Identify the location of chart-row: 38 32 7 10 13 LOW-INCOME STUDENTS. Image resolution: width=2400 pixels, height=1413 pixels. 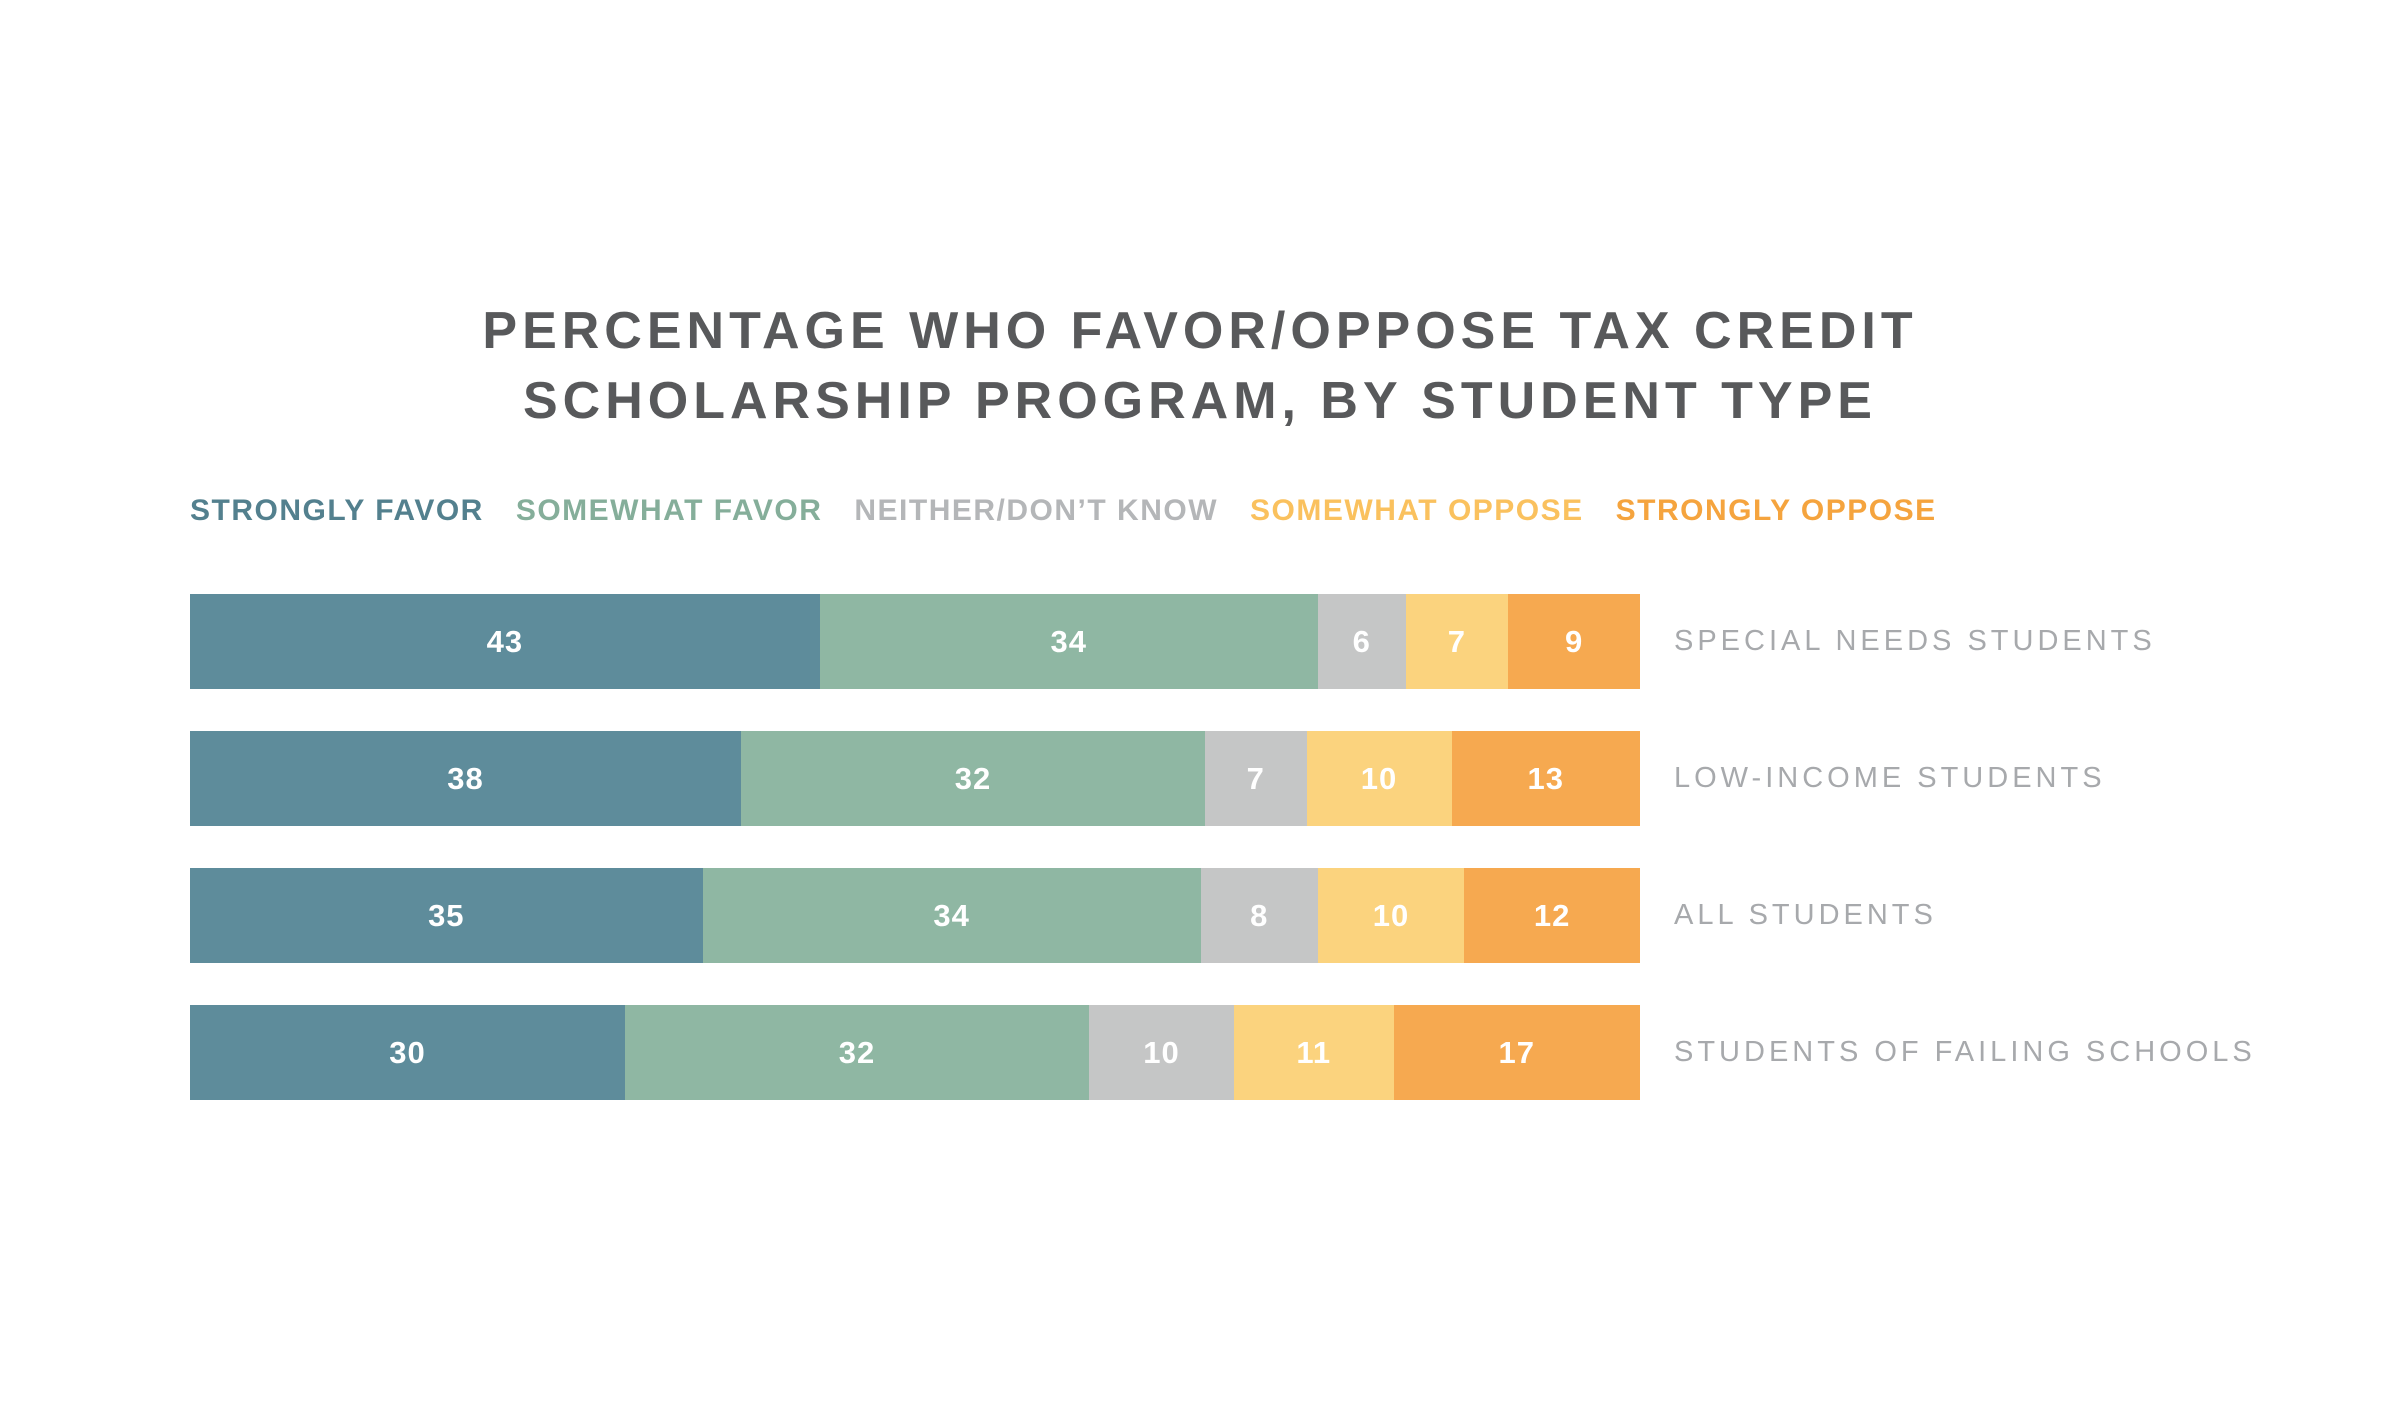
(1295, 778).